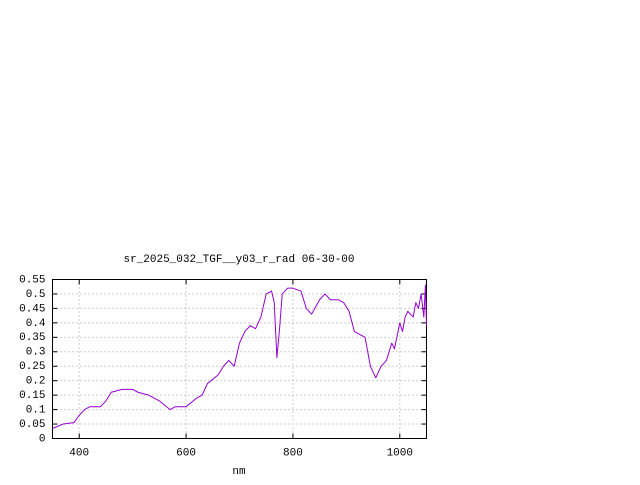 The width and height of the screenshot is (640, 485). I want to click on x-tick-label: 600, so click(186, 453).